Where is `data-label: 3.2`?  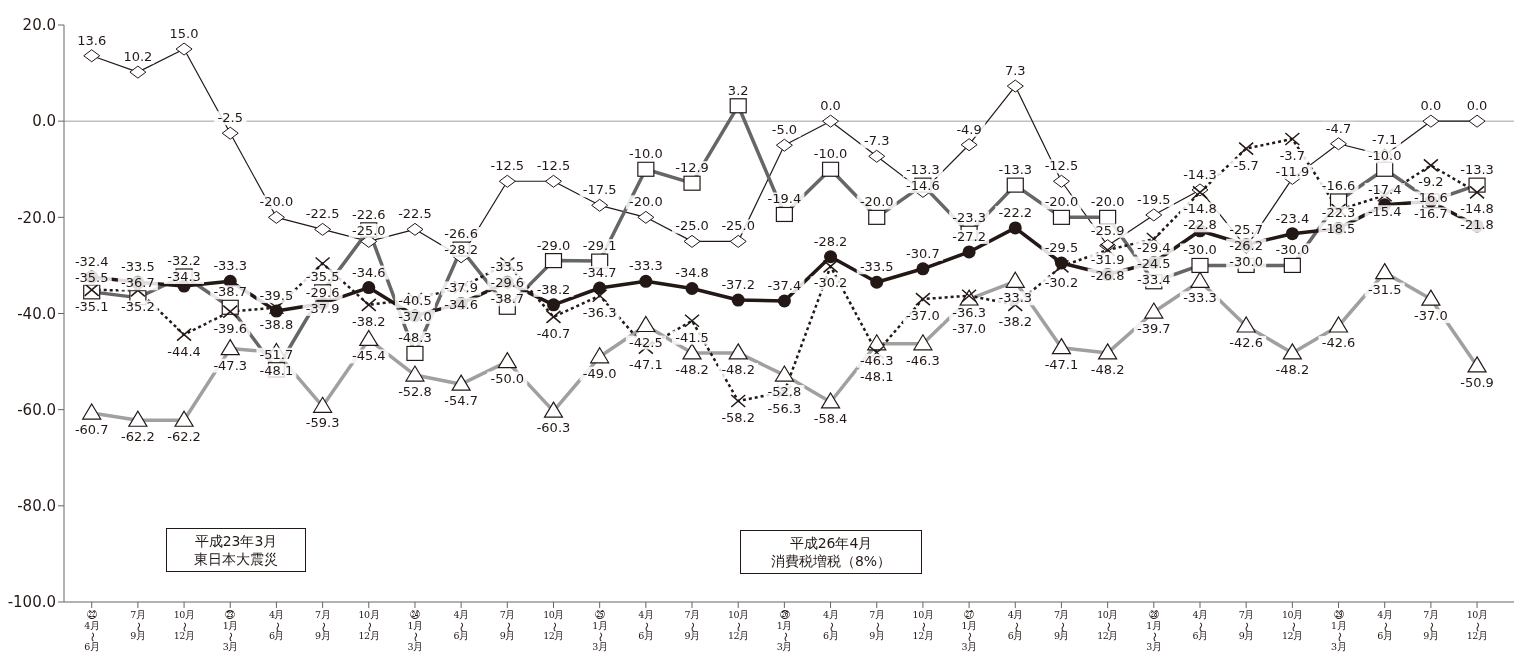 data-label: 3.2 is located at coordinates (738, 90).